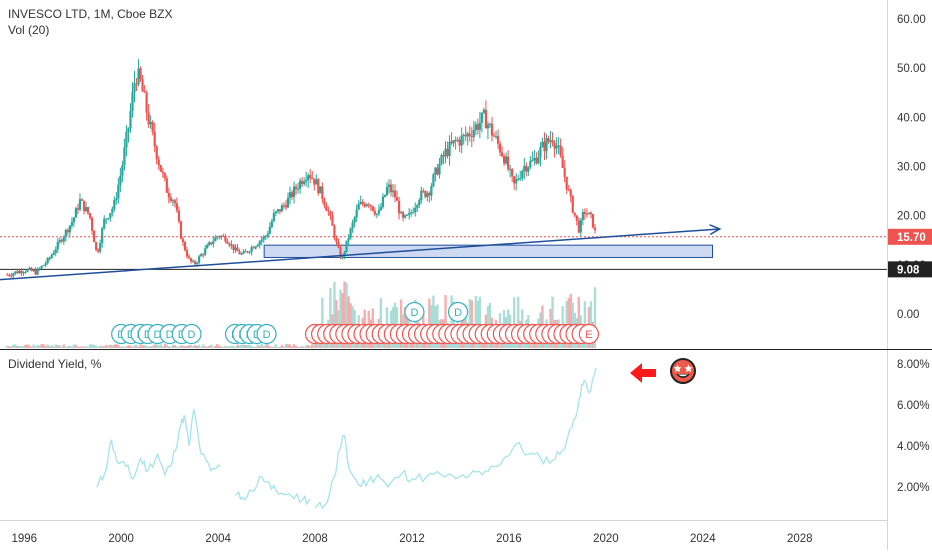 The image size is (932, 555). I want to click on time-tick-label: 2024, so click(703, 539).